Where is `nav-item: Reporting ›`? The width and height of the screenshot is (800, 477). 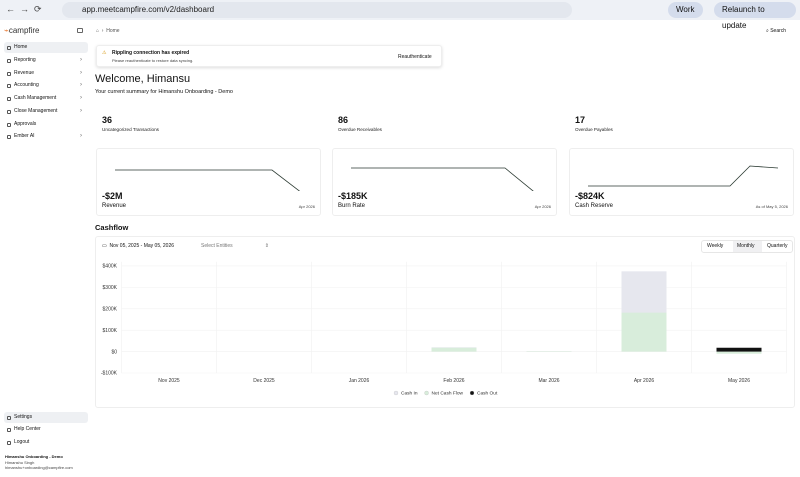 nav-item: Reporting › is located at coordinates (46, 60).